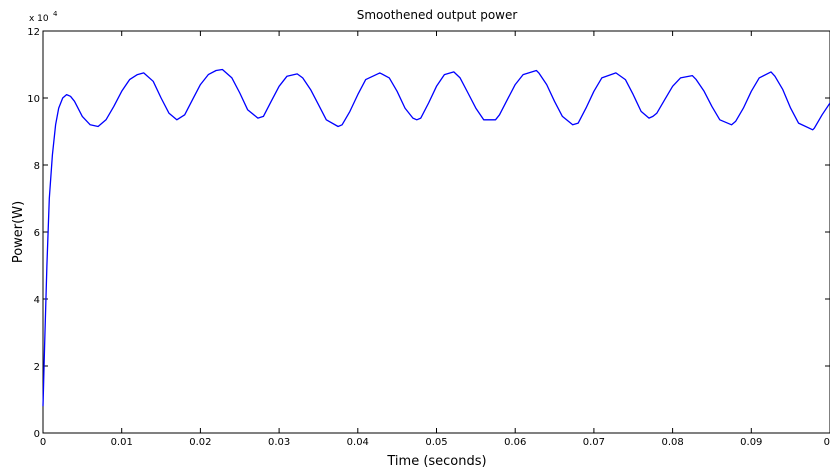  What do you see at coordinates (279, 442) in the screenshot?
I see `x-tick-label: 0.03` at bounding box center [279, 442].